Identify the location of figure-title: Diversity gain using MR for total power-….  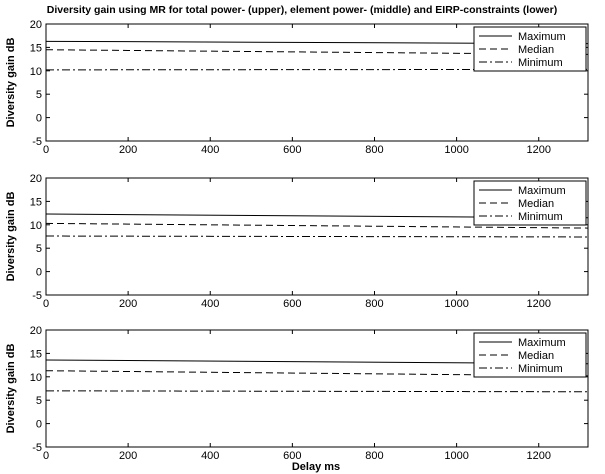
(302, 10).